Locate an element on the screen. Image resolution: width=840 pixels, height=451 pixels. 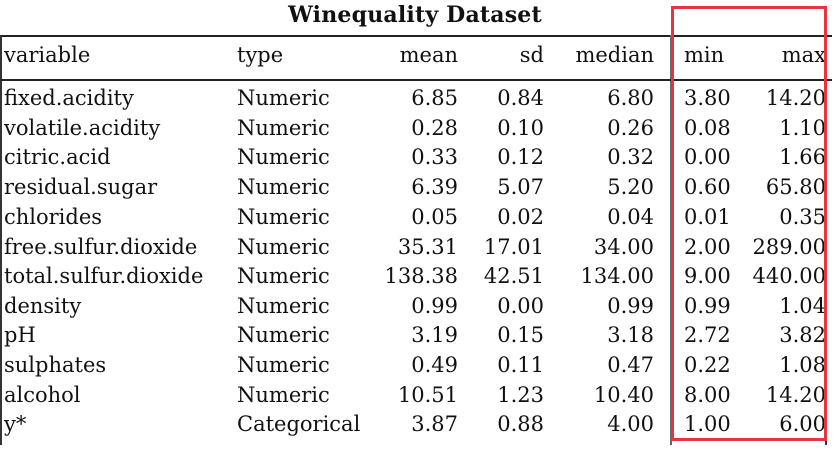
table-row: density Numeric 0.99 0.00 0.99 0.99 1.04 is located at coordinates (420, 306).